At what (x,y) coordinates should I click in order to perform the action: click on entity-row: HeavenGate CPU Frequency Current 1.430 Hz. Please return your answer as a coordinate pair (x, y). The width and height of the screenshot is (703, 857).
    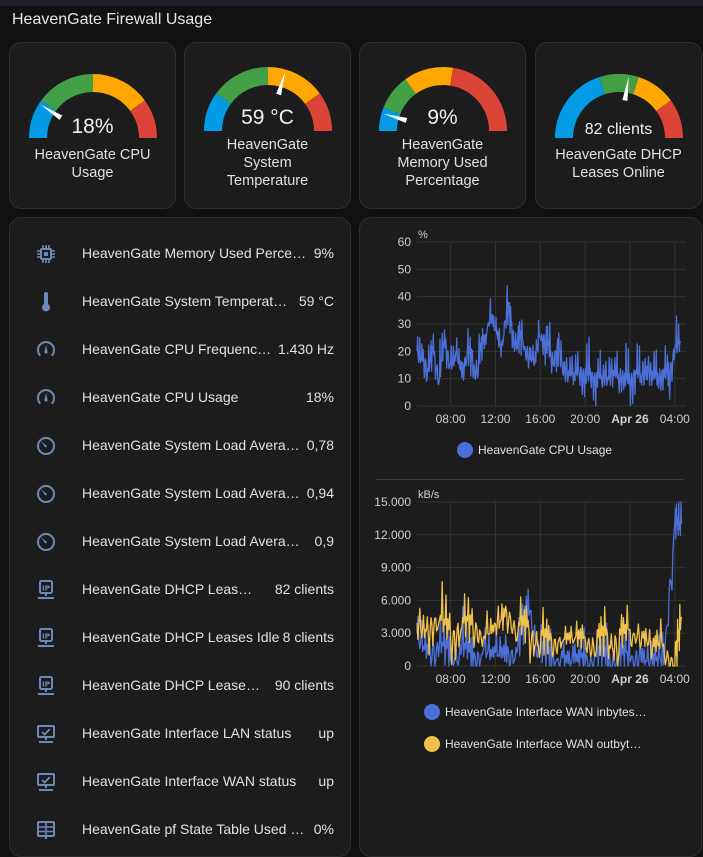
    Looking at the image, I should click on (180, 350).